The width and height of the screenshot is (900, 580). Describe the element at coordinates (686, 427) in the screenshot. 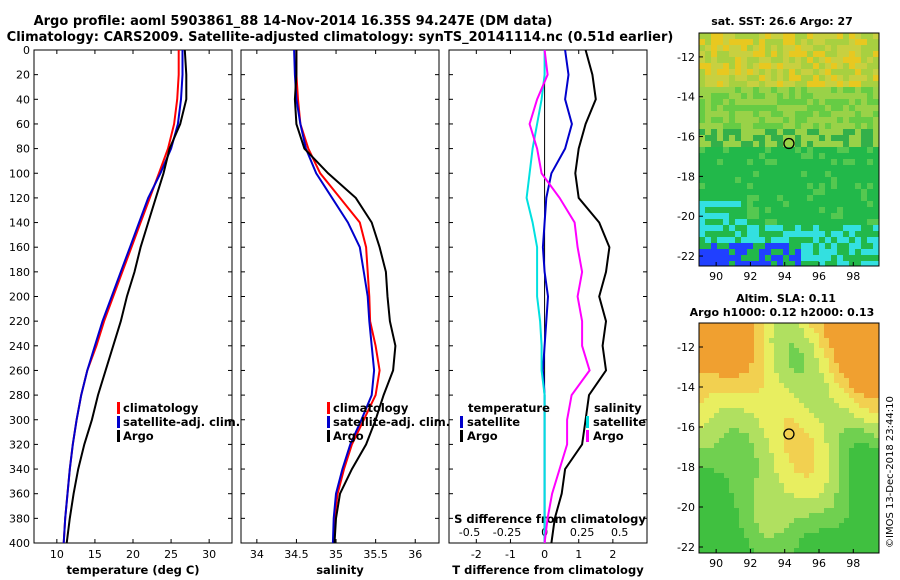

I see `y-tick-label: -16` at that location.